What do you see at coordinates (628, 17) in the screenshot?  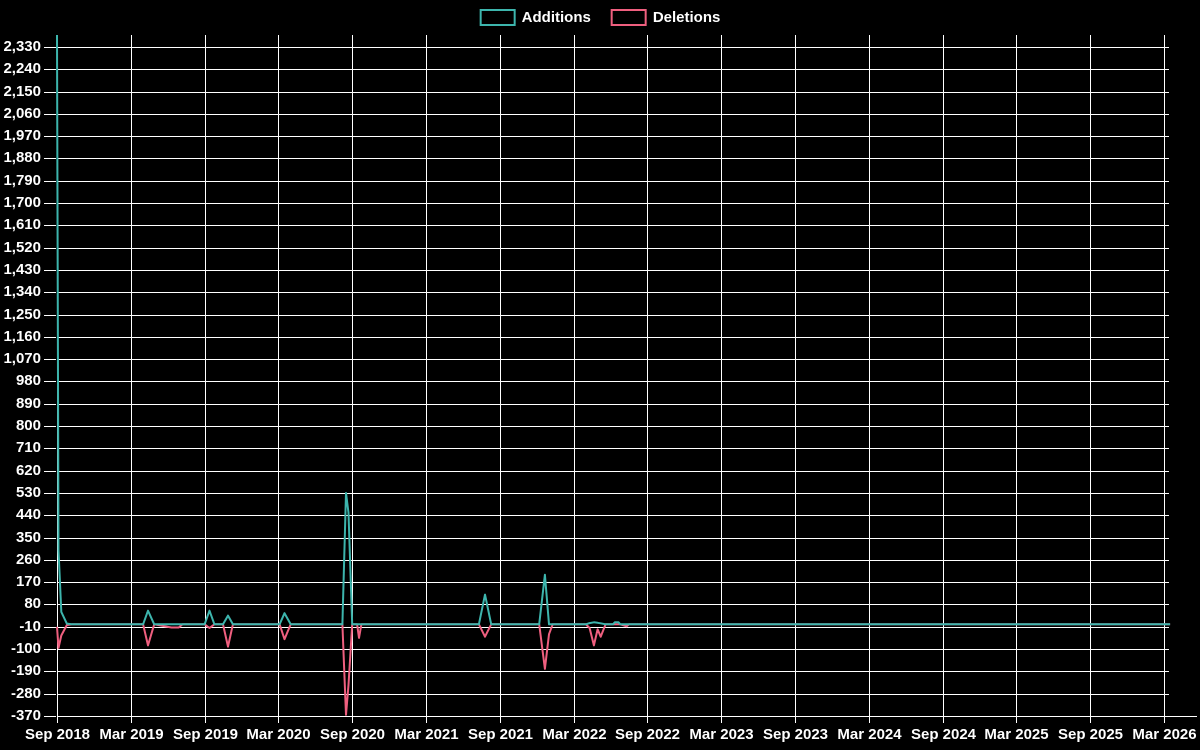 I see `deletions-legend-swatch` at bounding box center [628, 17].